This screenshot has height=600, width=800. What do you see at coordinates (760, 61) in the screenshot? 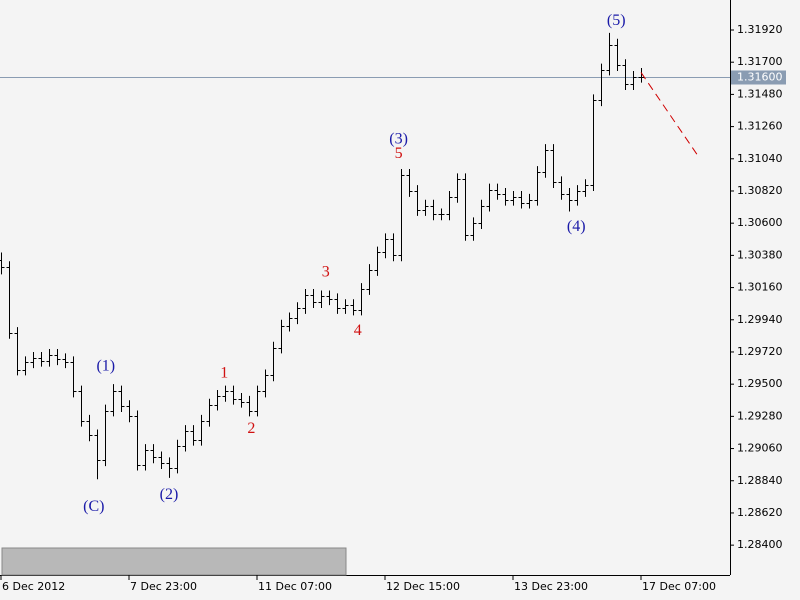
I see `y-tick-label: 1.31700` at bounding box center [760, 61].